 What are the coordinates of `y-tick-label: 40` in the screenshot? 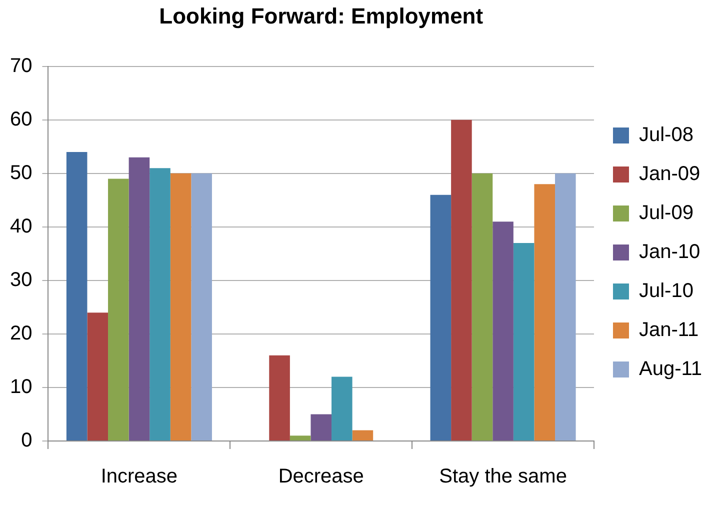 It's located at (21, 226).